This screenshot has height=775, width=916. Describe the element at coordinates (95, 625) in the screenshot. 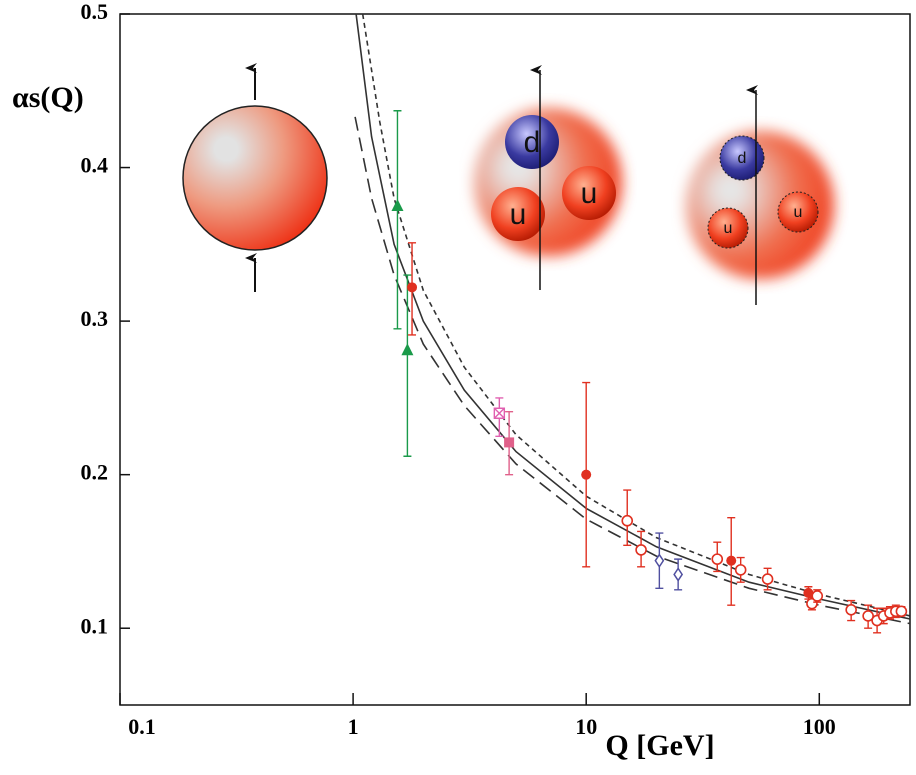

I see `y-tick-label: 0.1` at that location.